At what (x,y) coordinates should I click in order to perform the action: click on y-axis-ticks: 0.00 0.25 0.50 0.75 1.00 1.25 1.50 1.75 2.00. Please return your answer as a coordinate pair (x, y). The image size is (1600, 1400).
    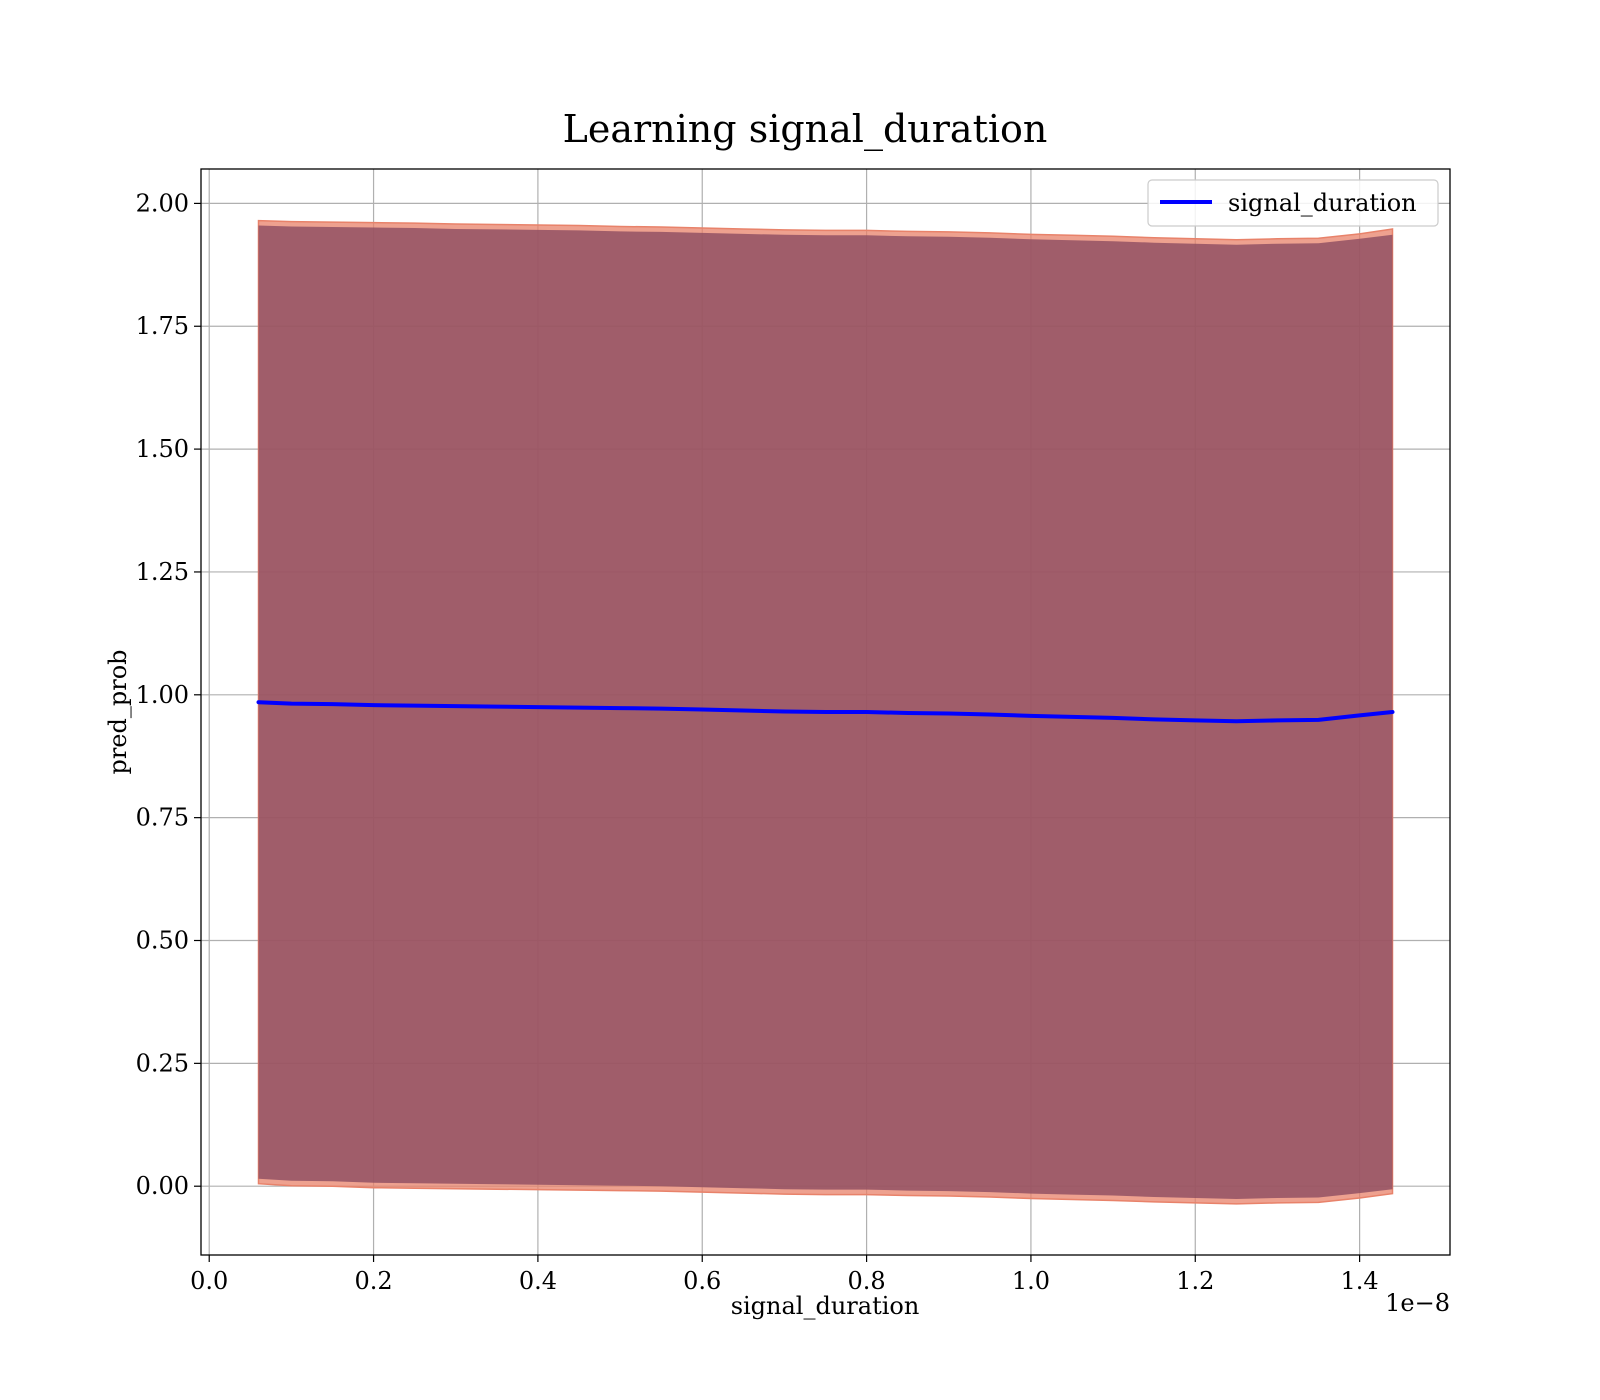
    Looking at the image, I should click on (168, 694).